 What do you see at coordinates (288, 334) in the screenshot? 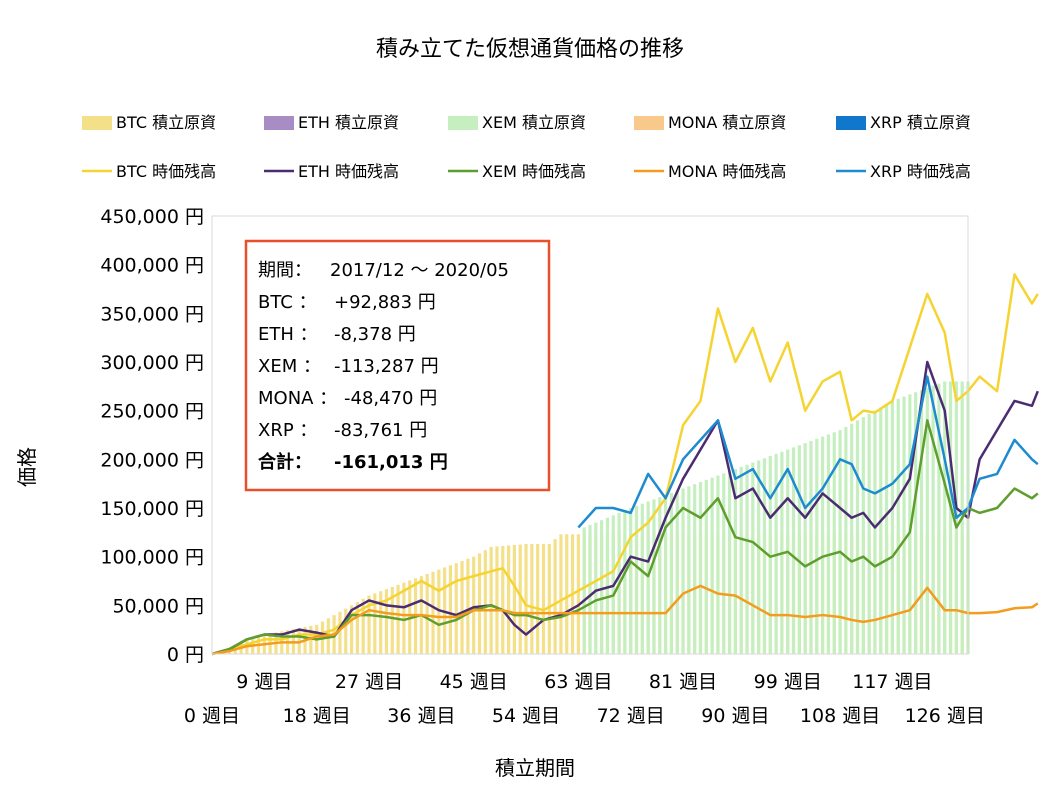
I see `summary-label: ETH ：` at bounding box center [288, 334].